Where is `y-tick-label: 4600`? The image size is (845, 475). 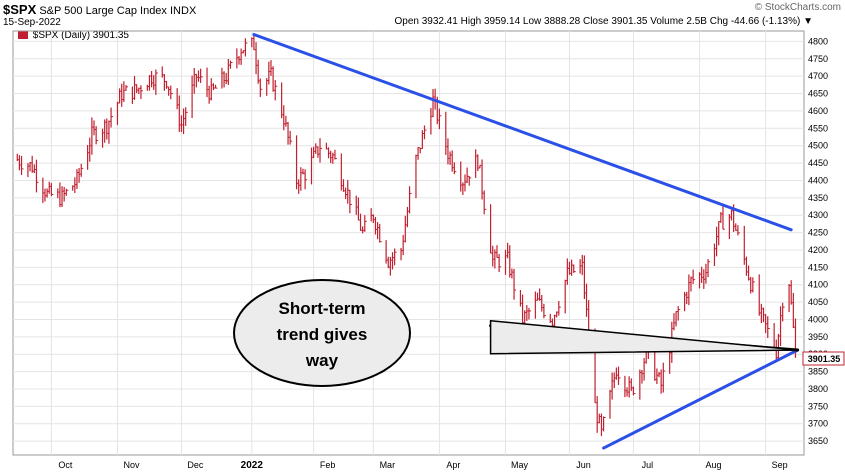
y-tick-label: 4600 is located at coordinates (818, 111).